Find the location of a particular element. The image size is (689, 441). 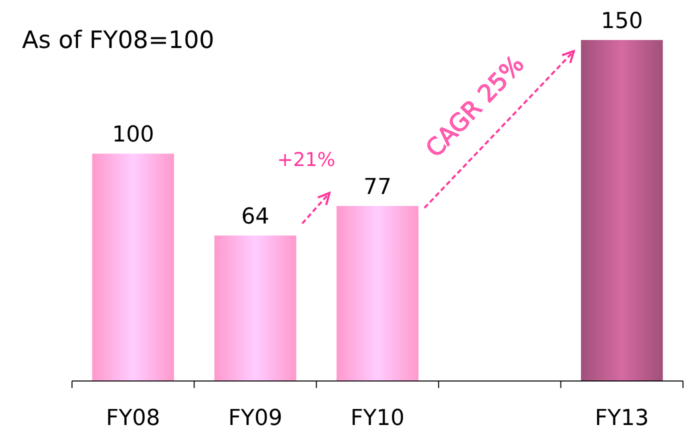

data-label: 64 is located at coordinates (255, 217).